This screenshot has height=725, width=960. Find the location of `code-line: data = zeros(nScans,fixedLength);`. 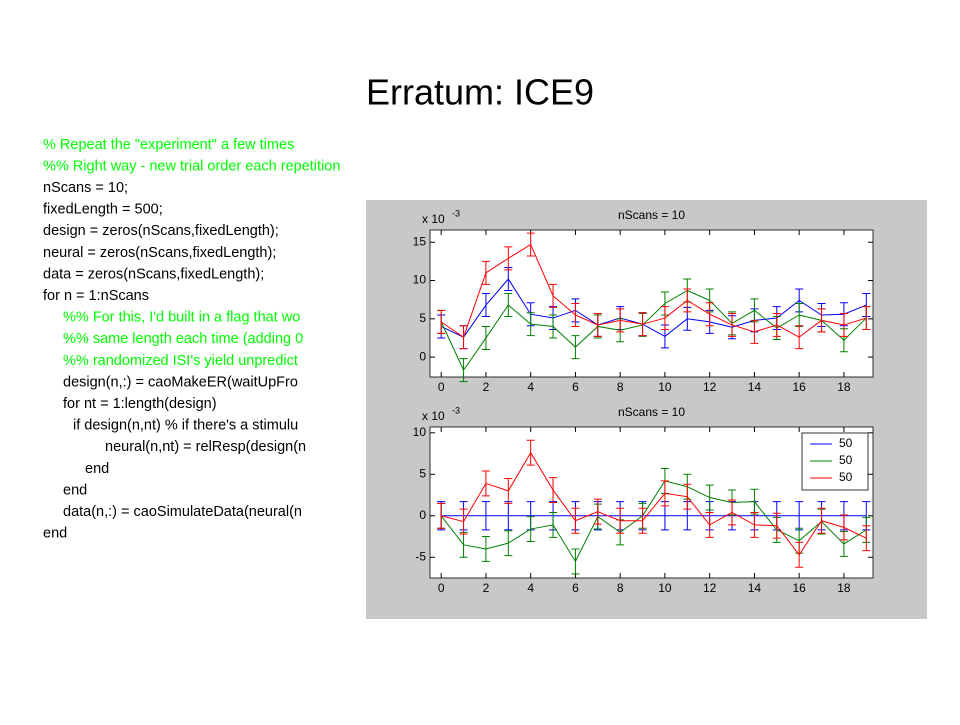

code-line: data = zeros(nScans,fixedLength); is located at coordinates (153, 274).